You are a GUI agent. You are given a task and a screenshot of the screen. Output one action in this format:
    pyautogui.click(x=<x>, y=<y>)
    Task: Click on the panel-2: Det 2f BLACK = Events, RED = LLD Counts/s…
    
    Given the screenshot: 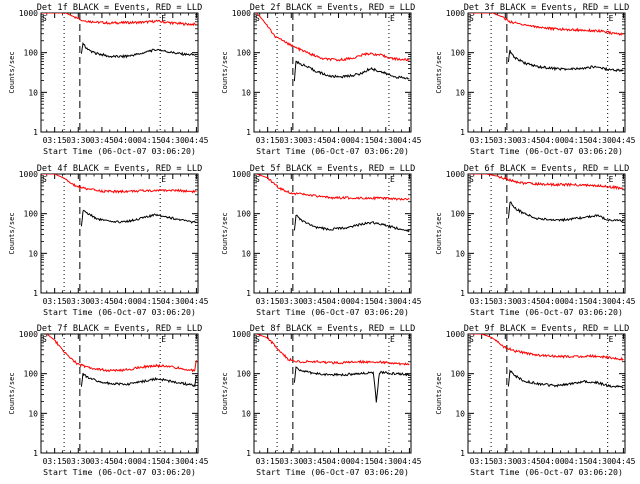 What is the action you would take?
    pyautogui.click(x=321, y=79)
    